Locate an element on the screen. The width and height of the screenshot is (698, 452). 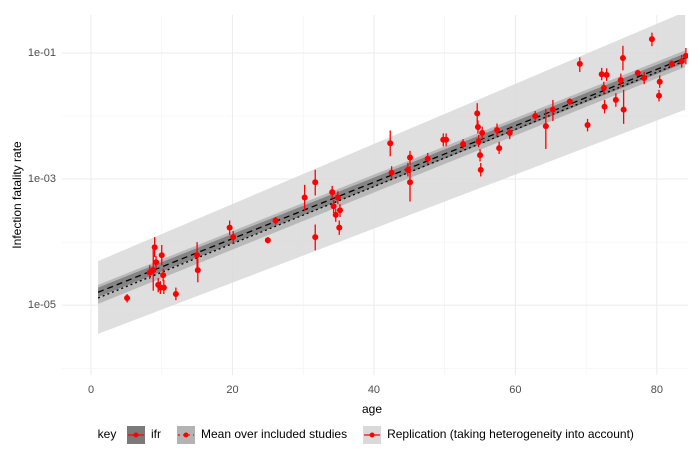
y-tick-label: 1e-01 is located at coordinates (42, 53).